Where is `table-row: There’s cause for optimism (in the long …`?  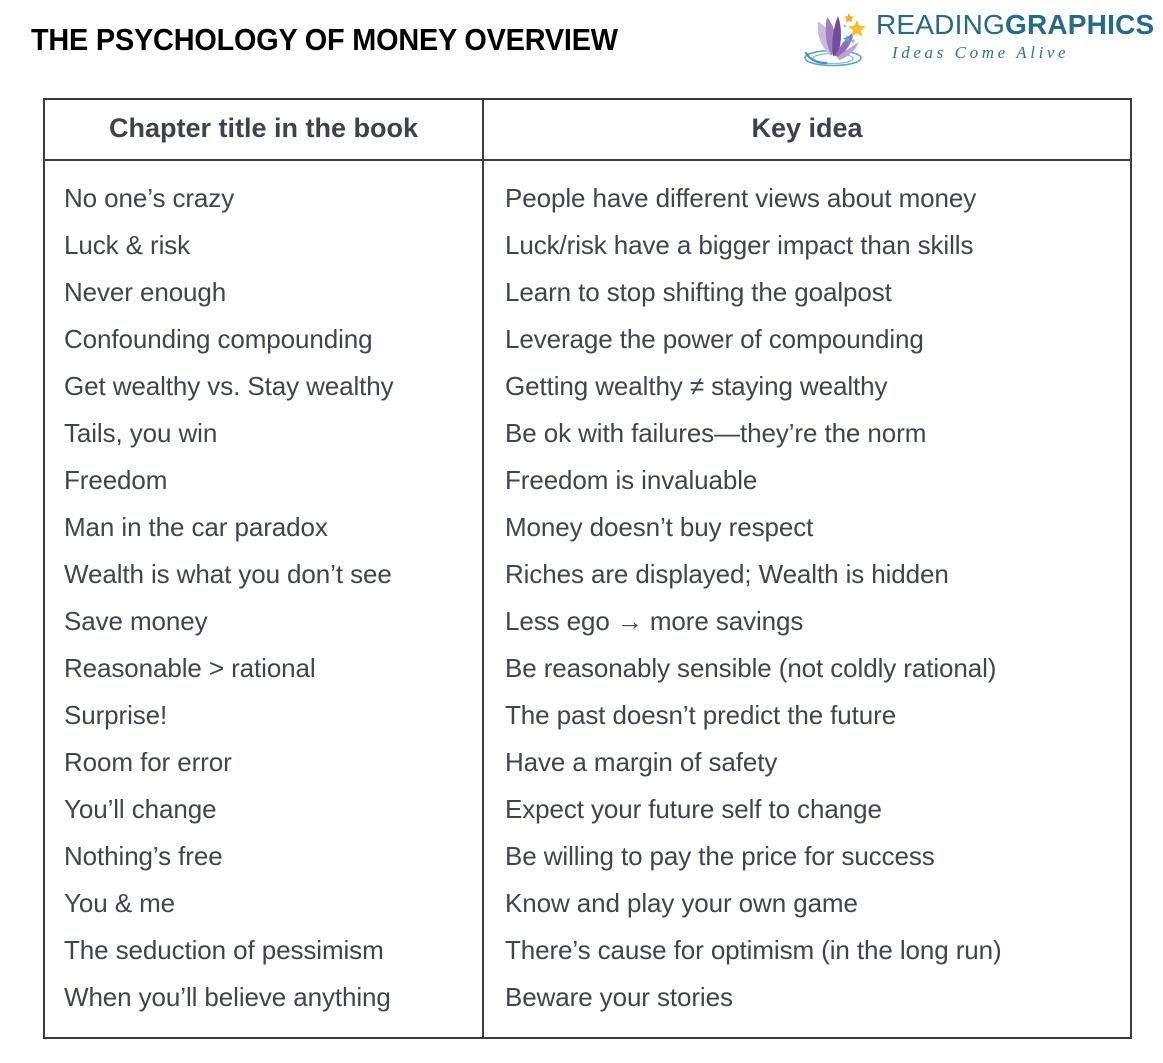
table-row: There’s cause for optimism (in the long … is located at coordinates (753, 950).